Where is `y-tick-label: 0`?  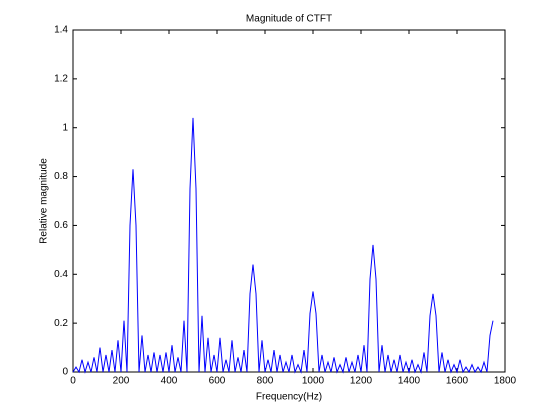
y-tick-label: 0 is located at coordinates (65, 372).